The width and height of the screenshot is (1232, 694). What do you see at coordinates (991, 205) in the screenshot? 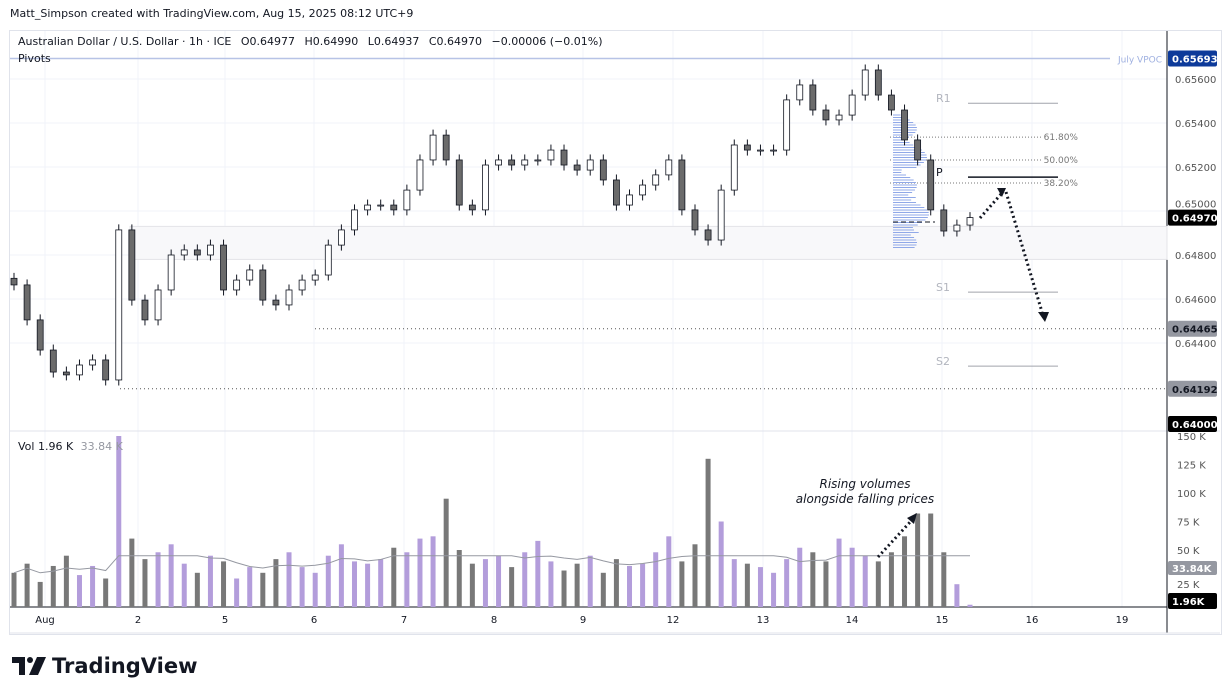
I see `dotted-arrow-up` at bounding box center [991, 205].